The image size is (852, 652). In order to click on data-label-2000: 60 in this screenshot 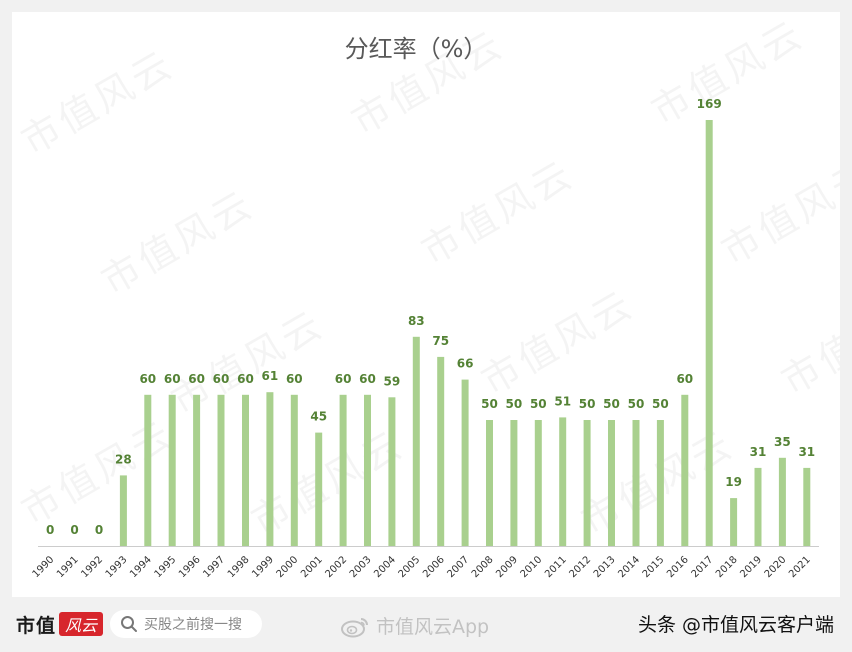, I will do `click(294, 379)`.